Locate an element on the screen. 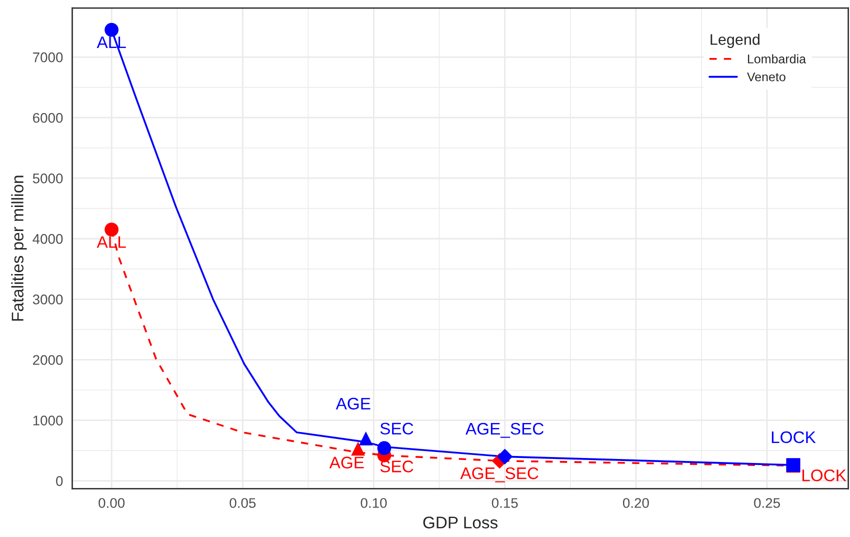  legend-title: Legend is located at coordinates (735, 41).